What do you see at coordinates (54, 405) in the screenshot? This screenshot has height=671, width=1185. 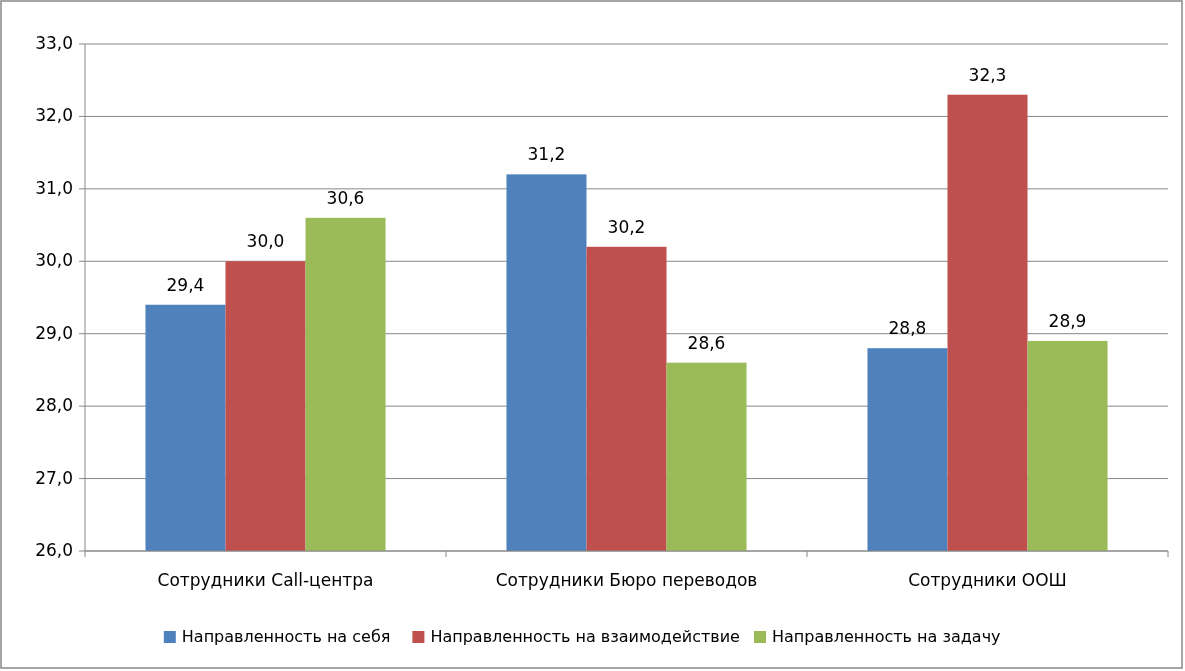 I see `y-tick-label: 28,0` at bounding box center [54, 405].